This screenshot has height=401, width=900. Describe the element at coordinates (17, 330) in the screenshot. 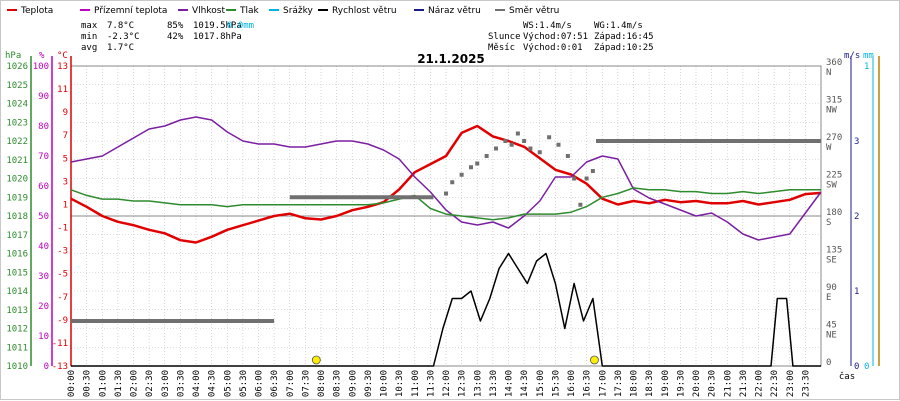

I see `pressure-tick-label: 1012` at that location.